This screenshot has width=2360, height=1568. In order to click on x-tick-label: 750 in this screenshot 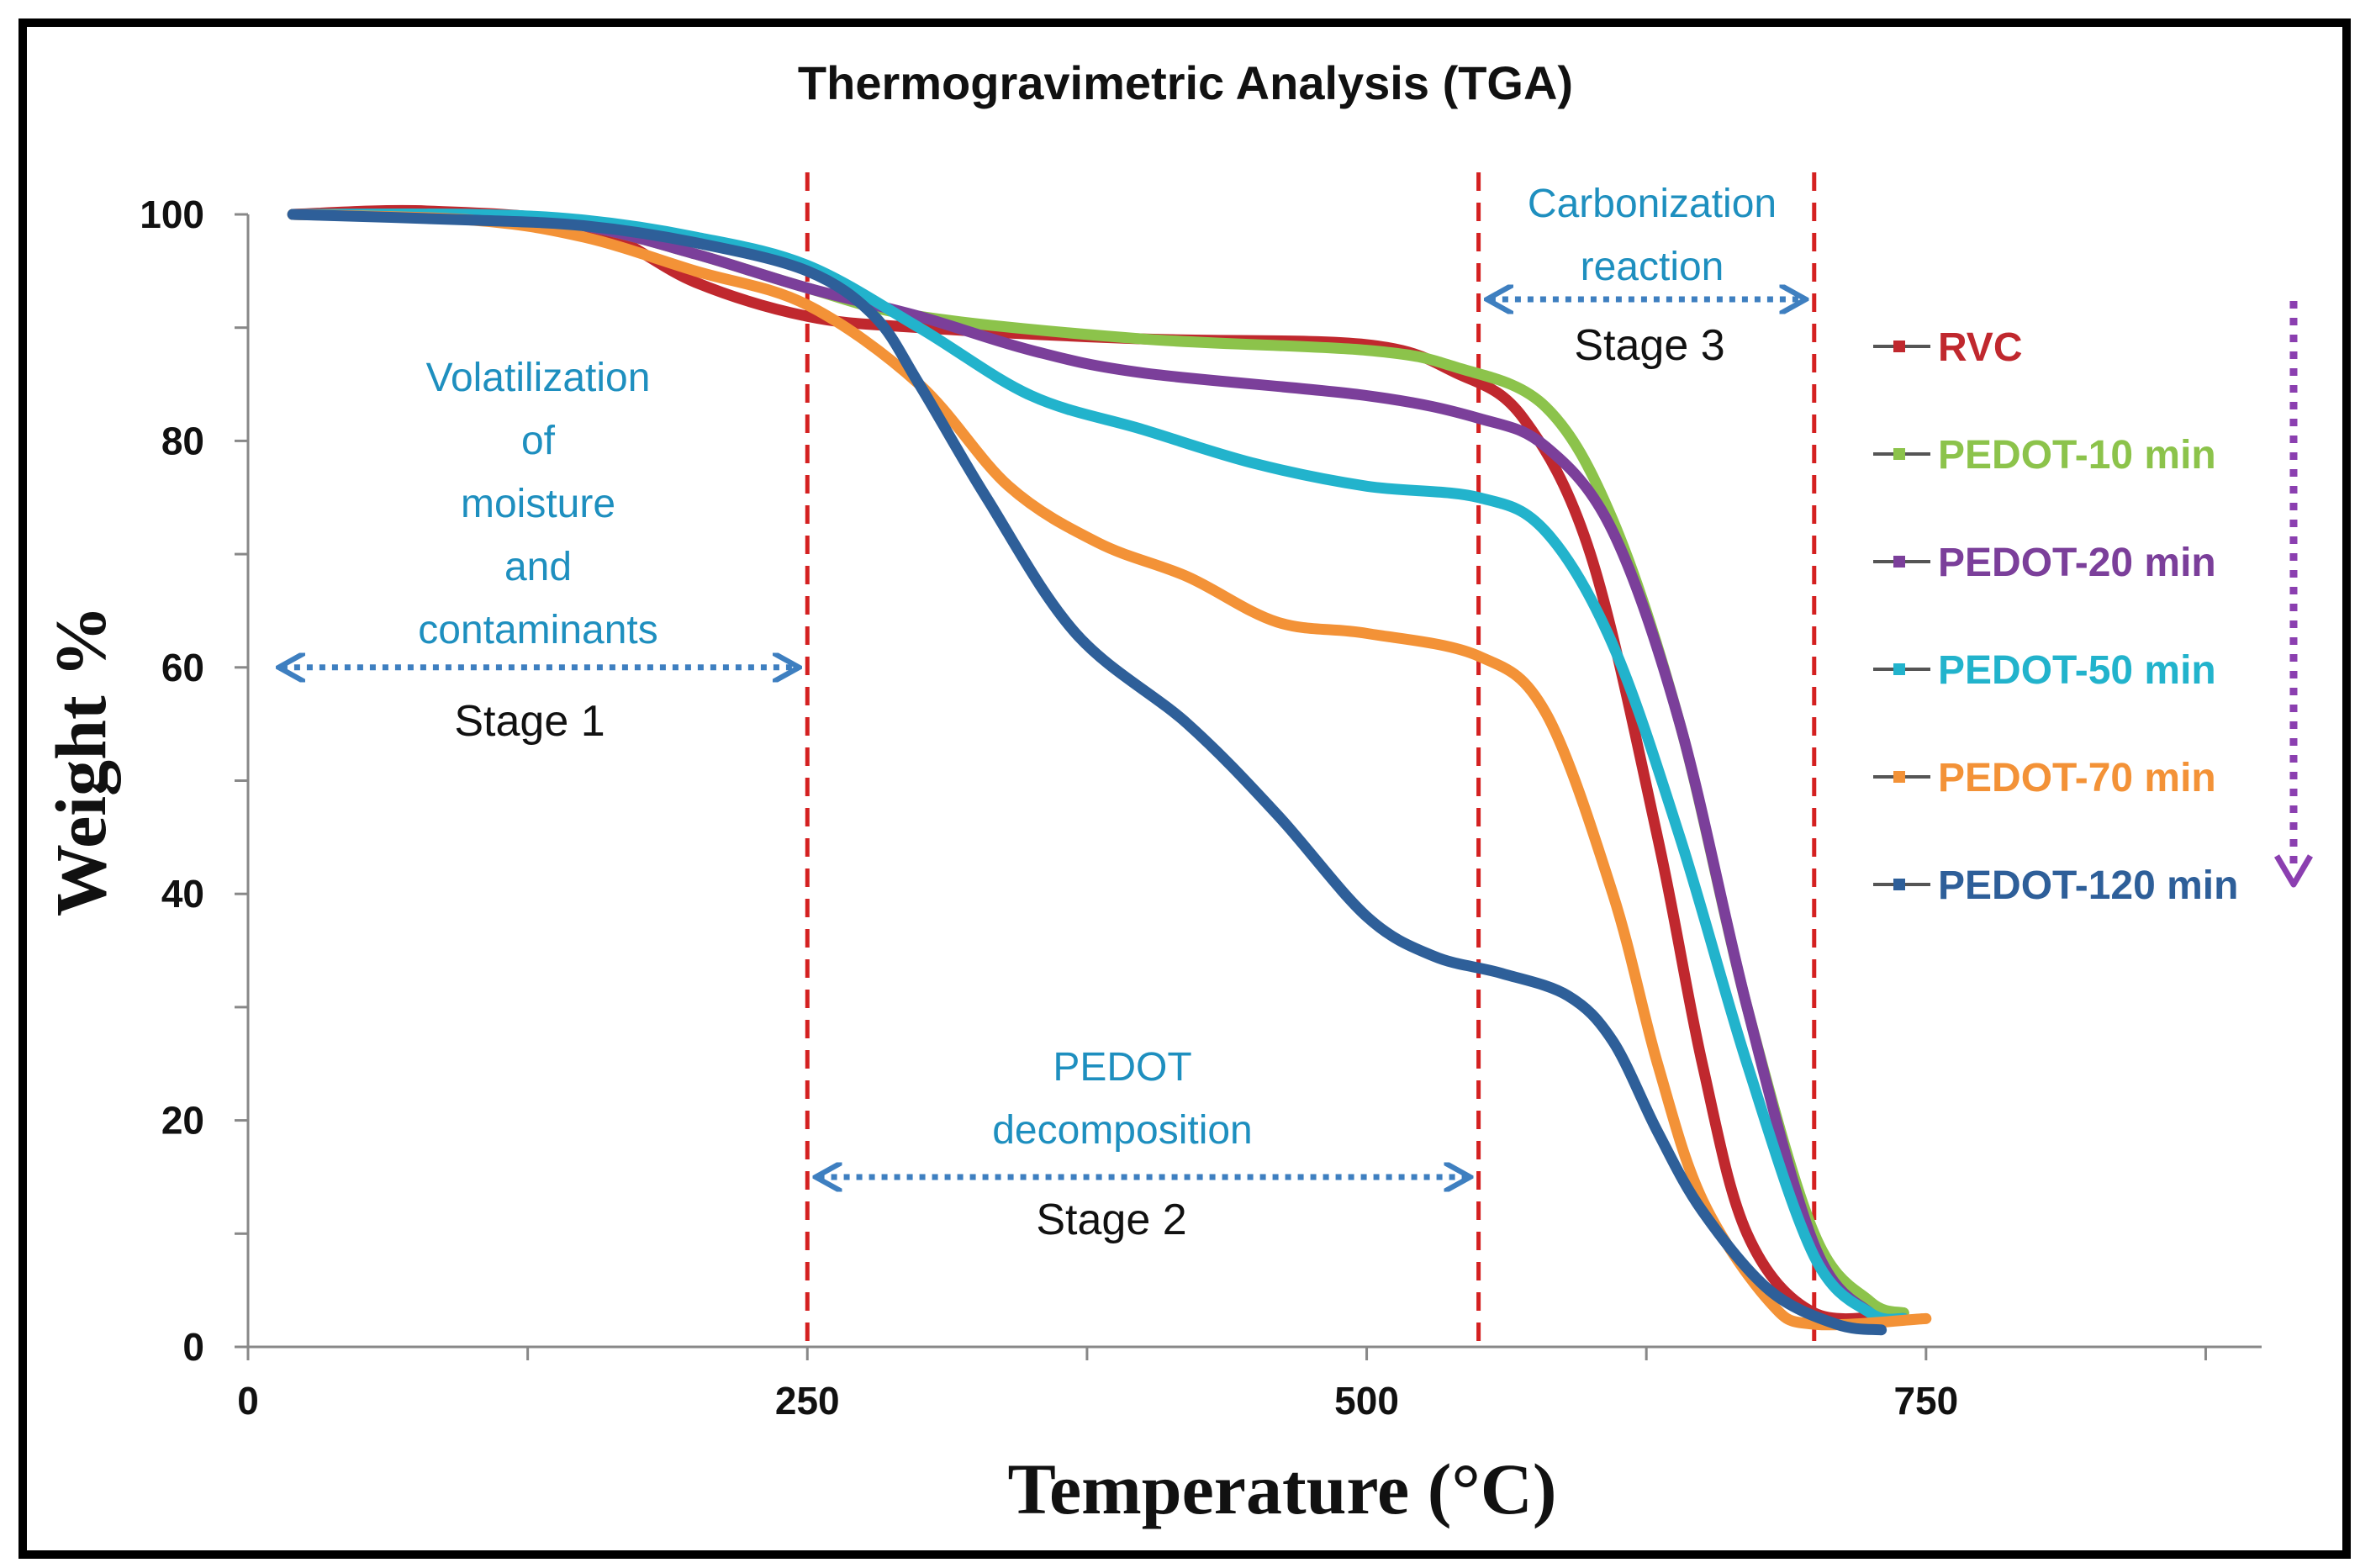, I will do `click(1926, 1401)`.